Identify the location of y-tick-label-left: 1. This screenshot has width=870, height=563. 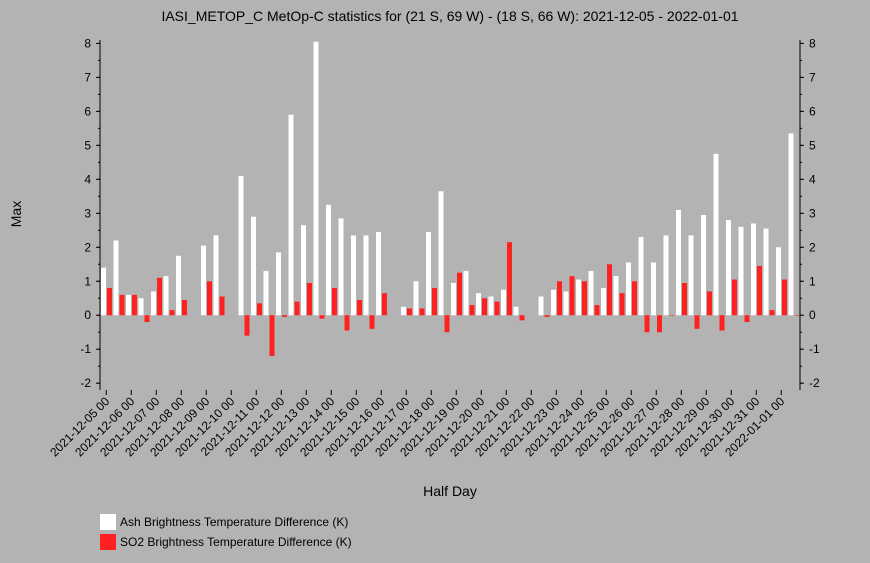
(87, 281).